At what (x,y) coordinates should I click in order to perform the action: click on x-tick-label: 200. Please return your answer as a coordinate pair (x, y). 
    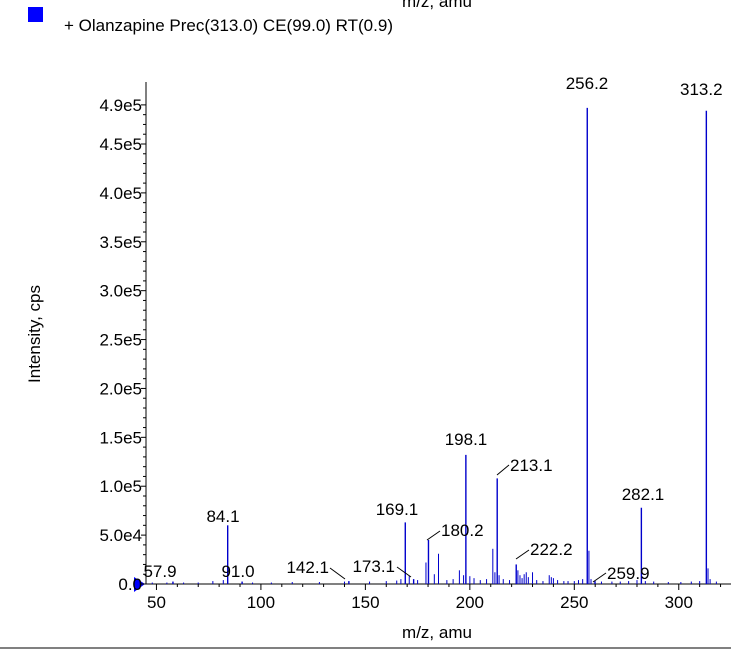
    Looking at the image, I should click on (470, 602).